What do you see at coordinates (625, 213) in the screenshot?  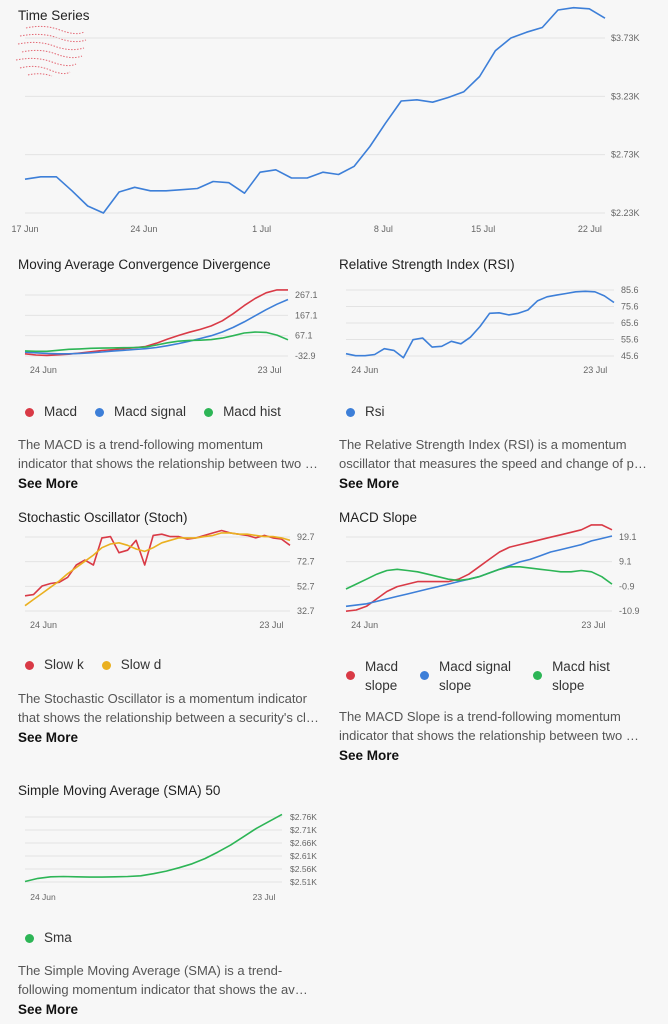 I see `y-tick-label: $2.23K` at bounding box center [625, 213].